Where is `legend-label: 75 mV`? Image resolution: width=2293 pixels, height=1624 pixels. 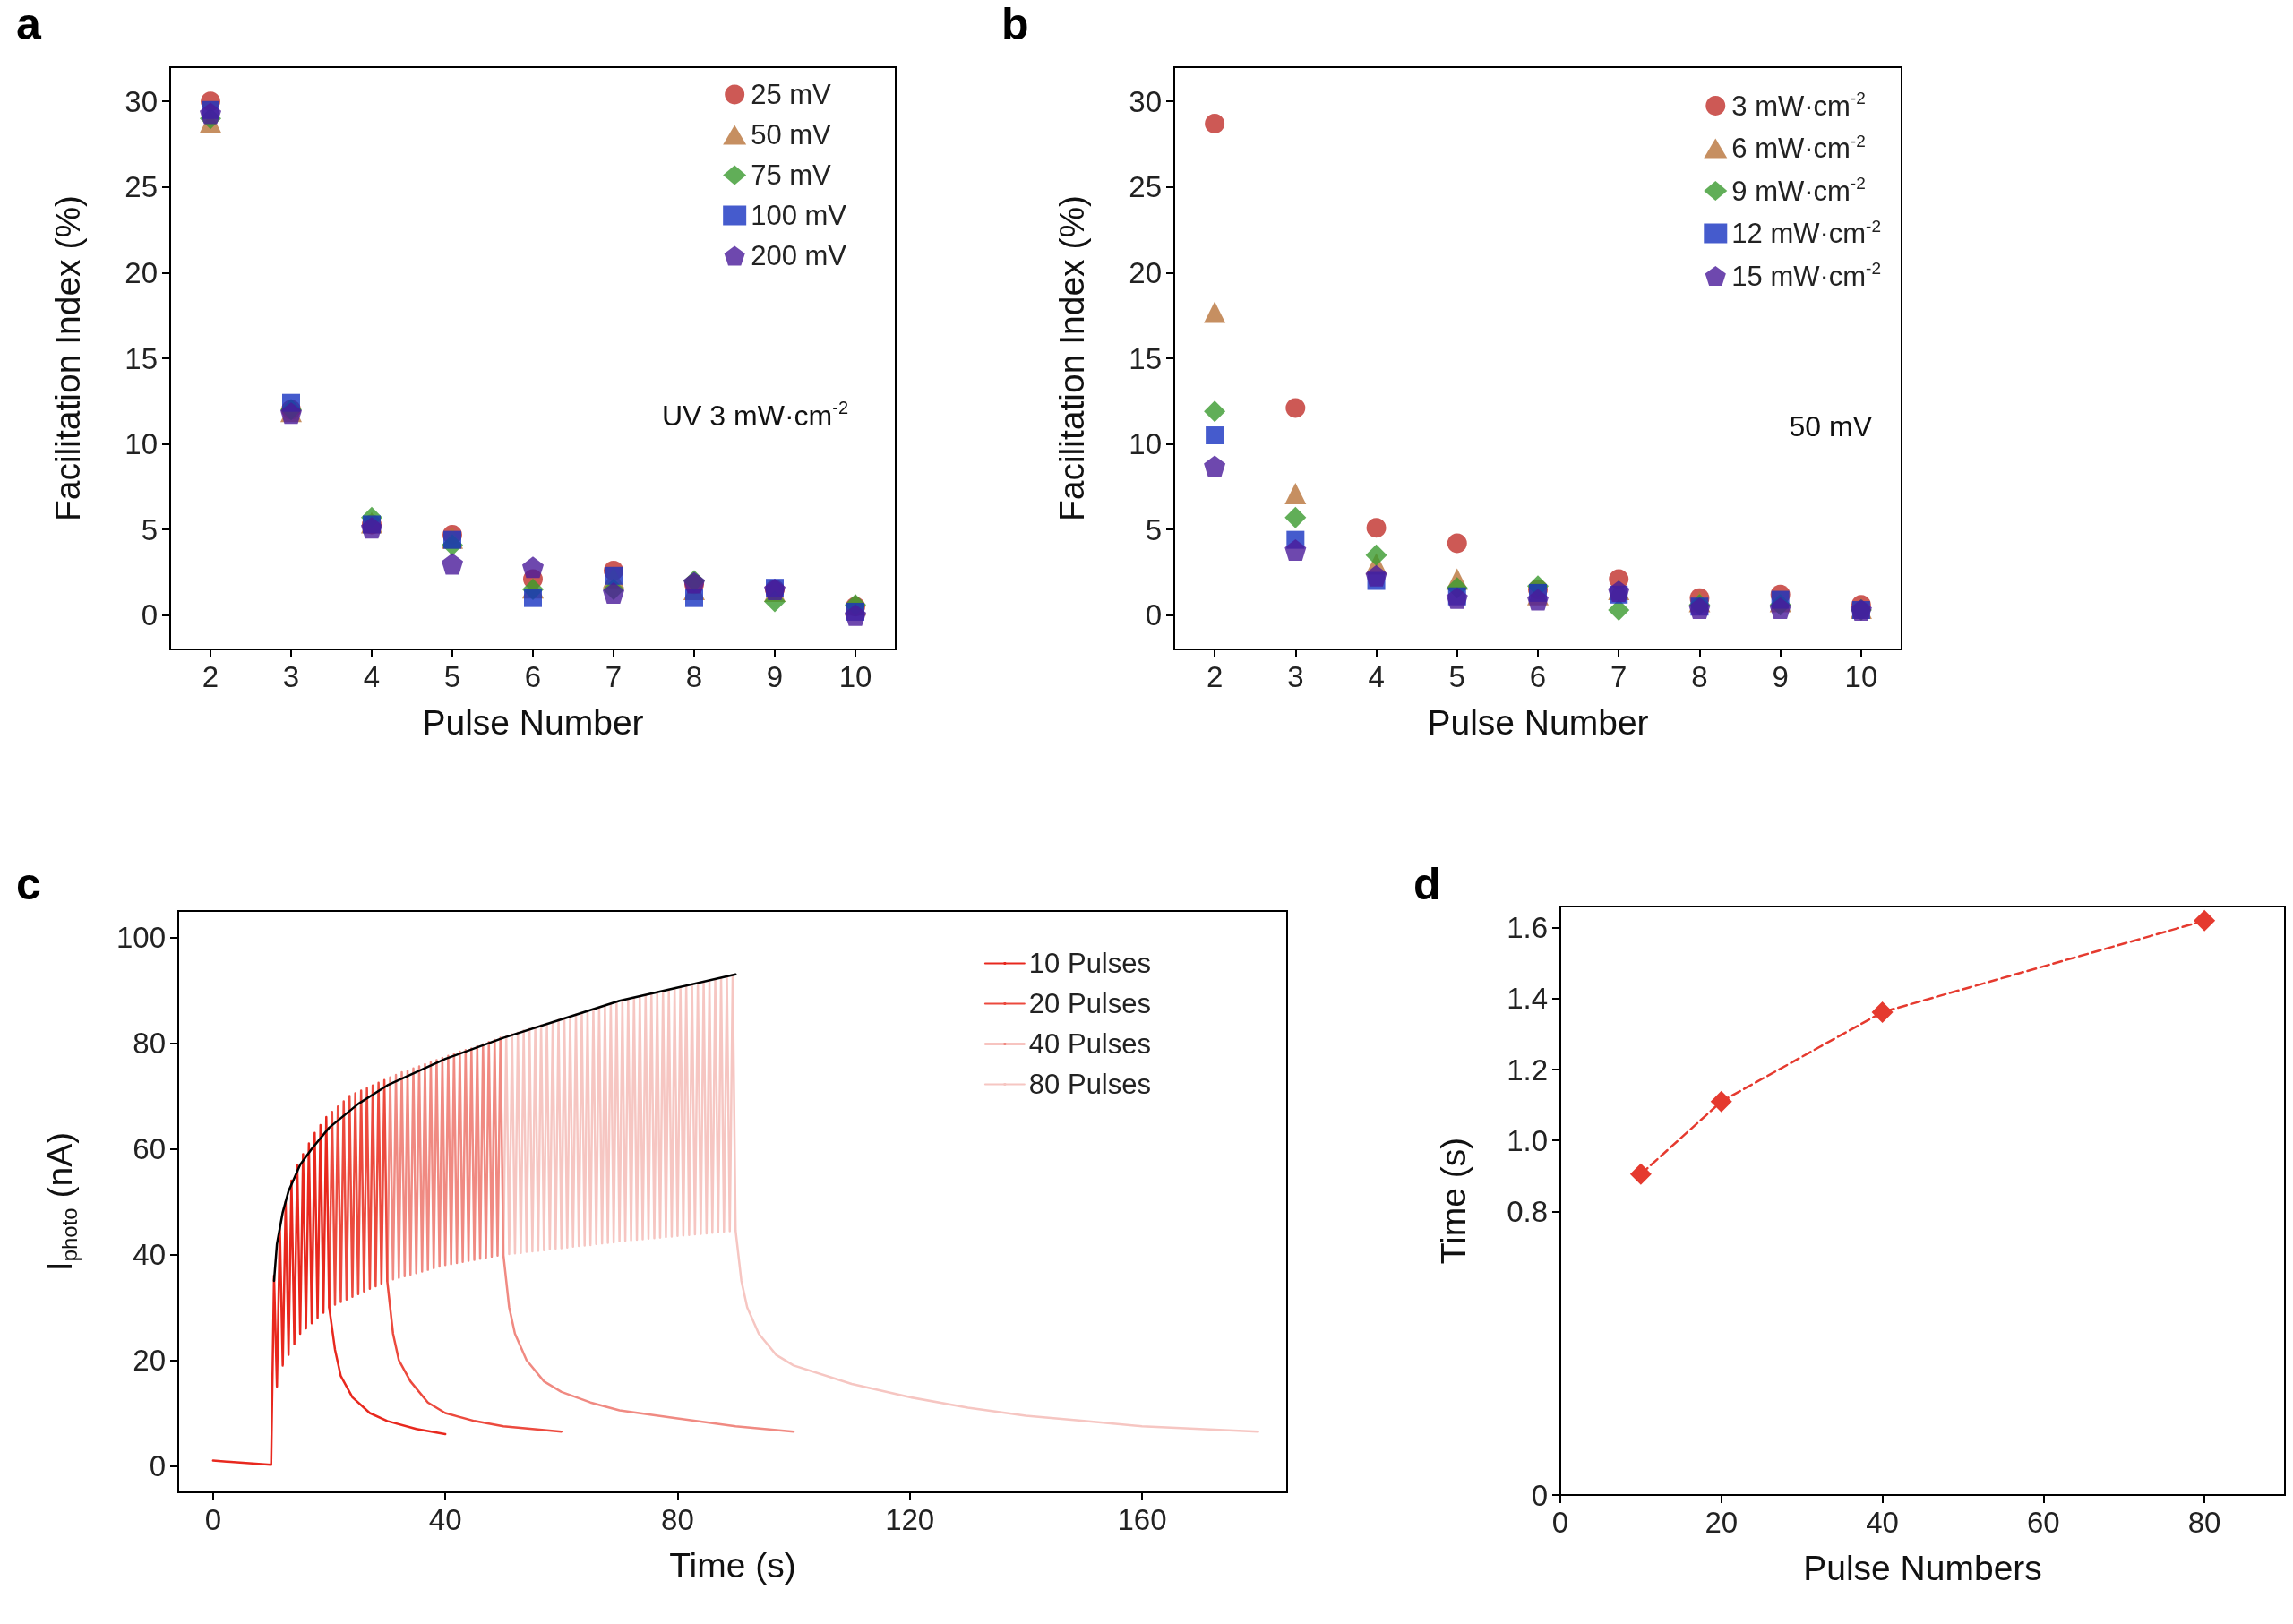 legend-label: 75 mV is located at coordinates (791, 175).